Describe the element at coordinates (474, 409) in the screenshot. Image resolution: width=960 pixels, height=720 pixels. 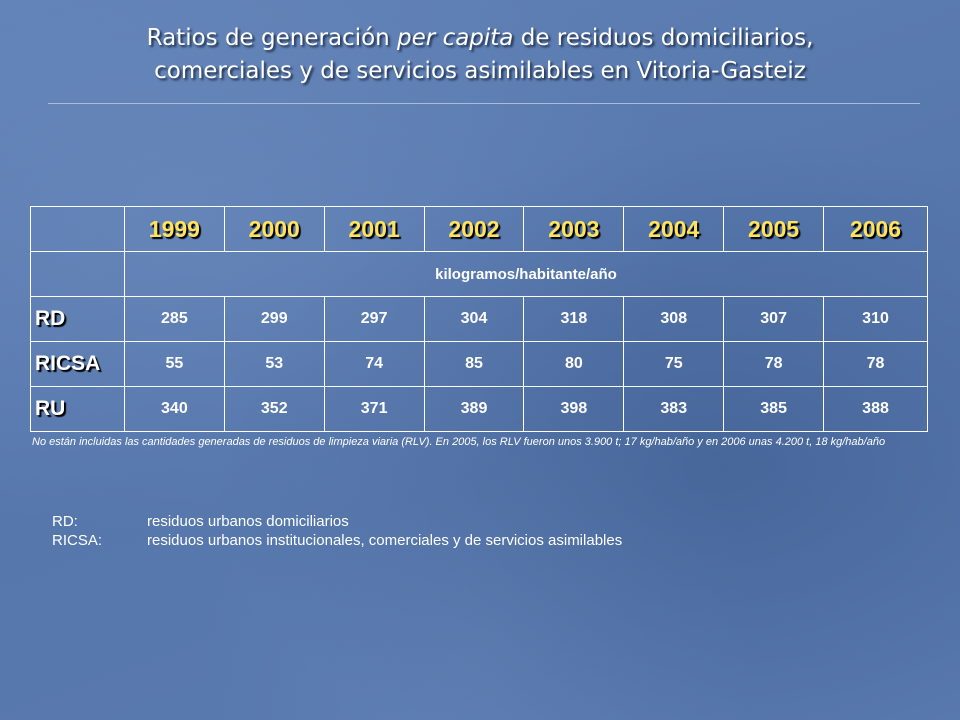
I see `table-cell: 389` at that location.